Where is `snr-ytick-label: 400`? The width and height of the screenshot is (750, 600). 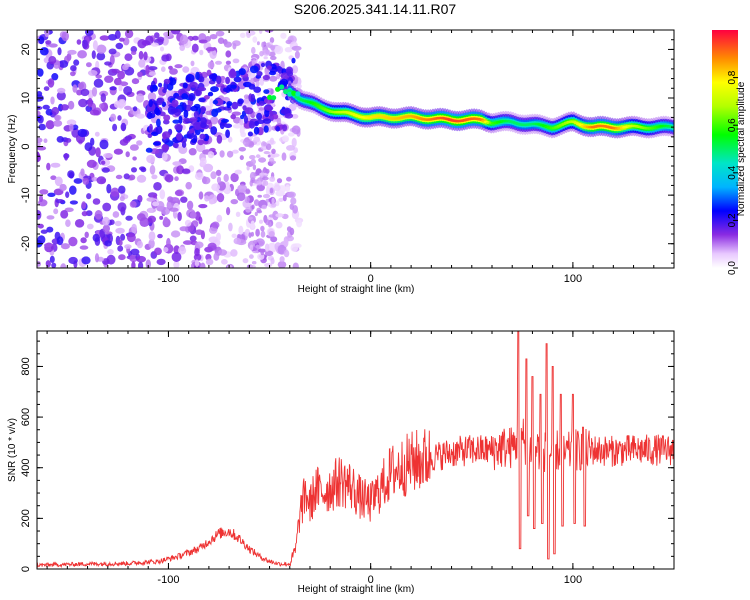
snr-ytick-label: 400 is located at coordinates (26, 468).